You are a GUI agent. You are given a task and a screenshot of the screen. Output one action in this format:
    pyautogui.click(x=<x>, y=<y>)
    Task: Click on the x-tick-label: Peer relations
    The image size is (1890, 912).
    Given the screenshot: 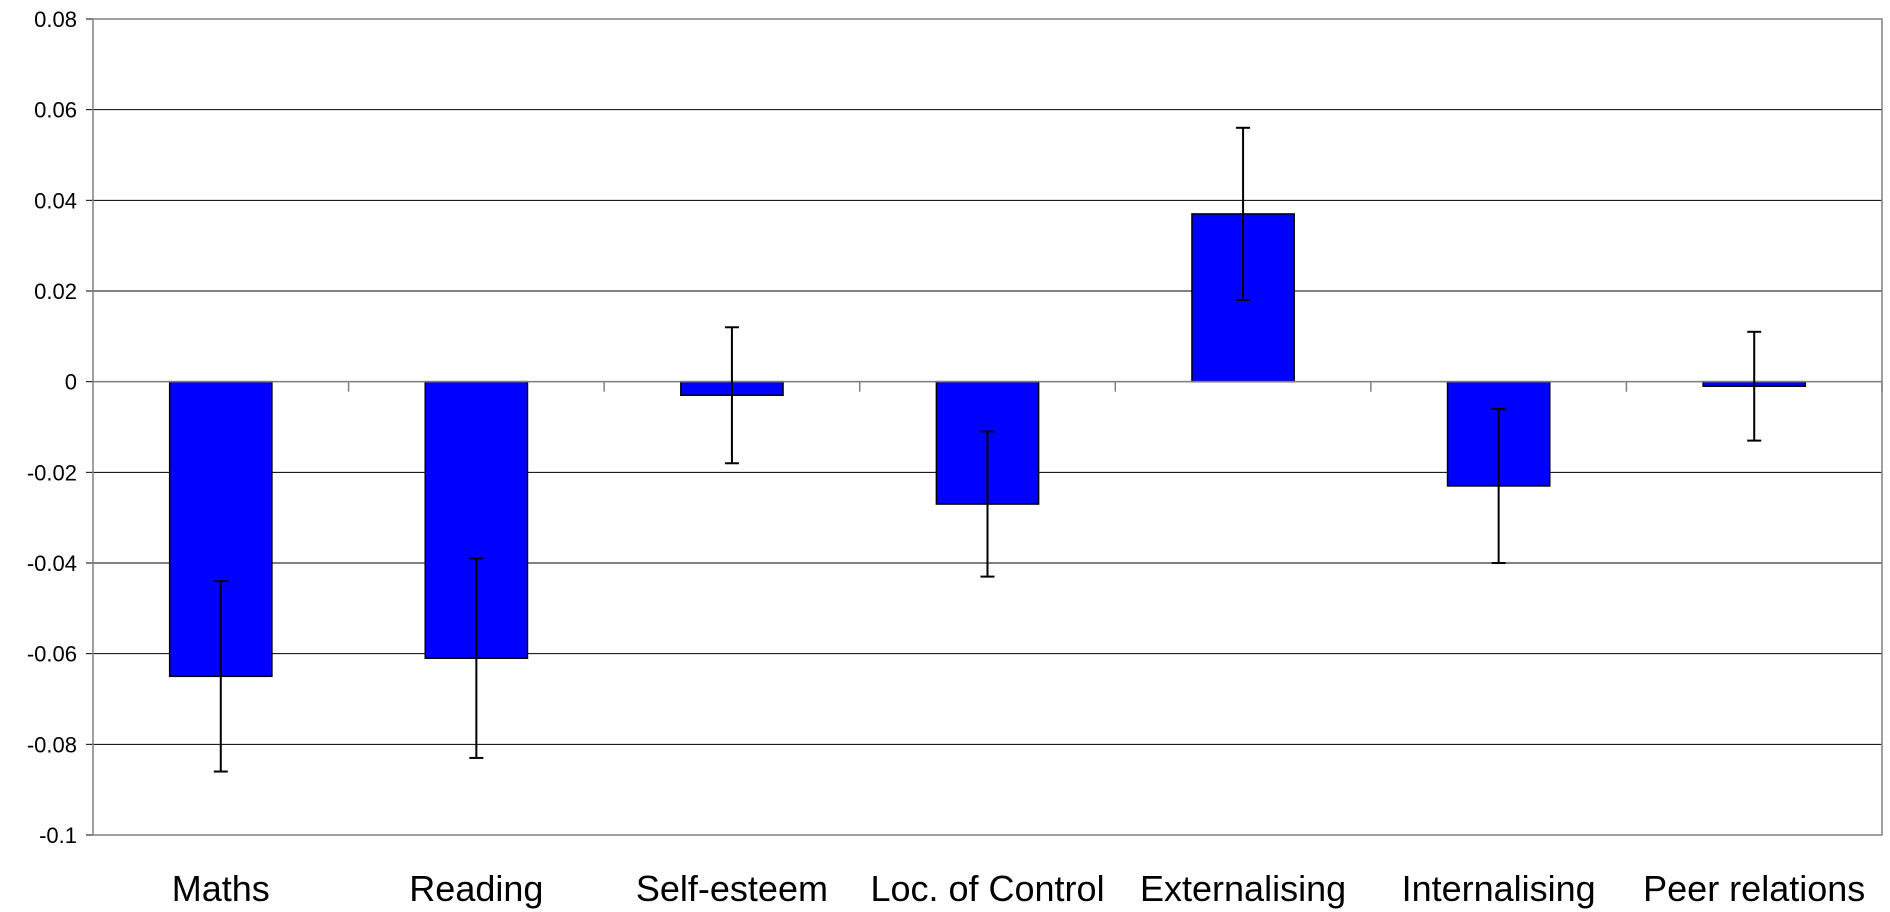 What is the action you would take?
    pyautogui.click(x=1754, y=888)
    